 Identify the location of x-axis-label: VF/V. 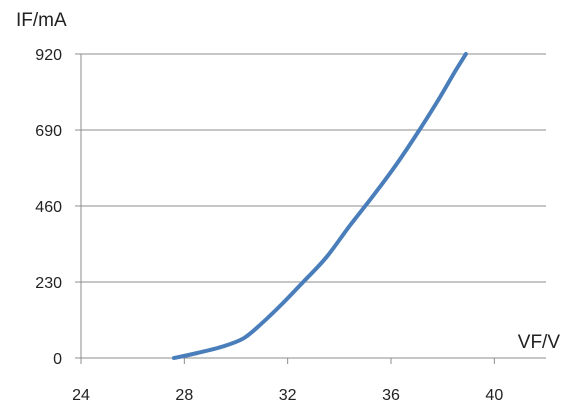
(539, 342).